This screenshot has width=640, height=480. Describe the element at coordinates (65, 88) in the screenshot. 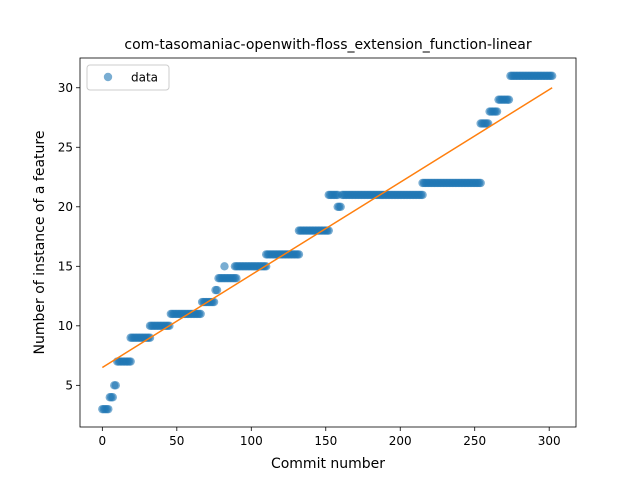

I see `y-tick-label: 30` at that location.